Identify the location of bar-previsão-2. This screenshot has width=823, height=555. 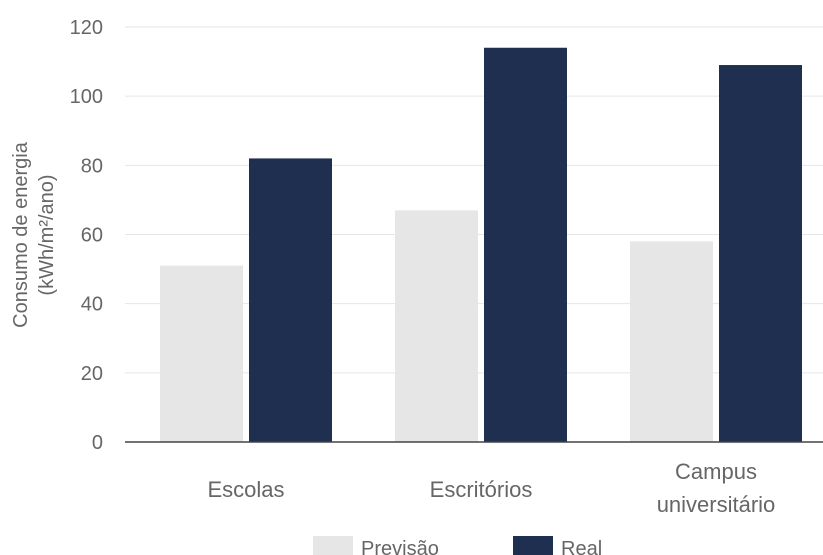
(671, 341).